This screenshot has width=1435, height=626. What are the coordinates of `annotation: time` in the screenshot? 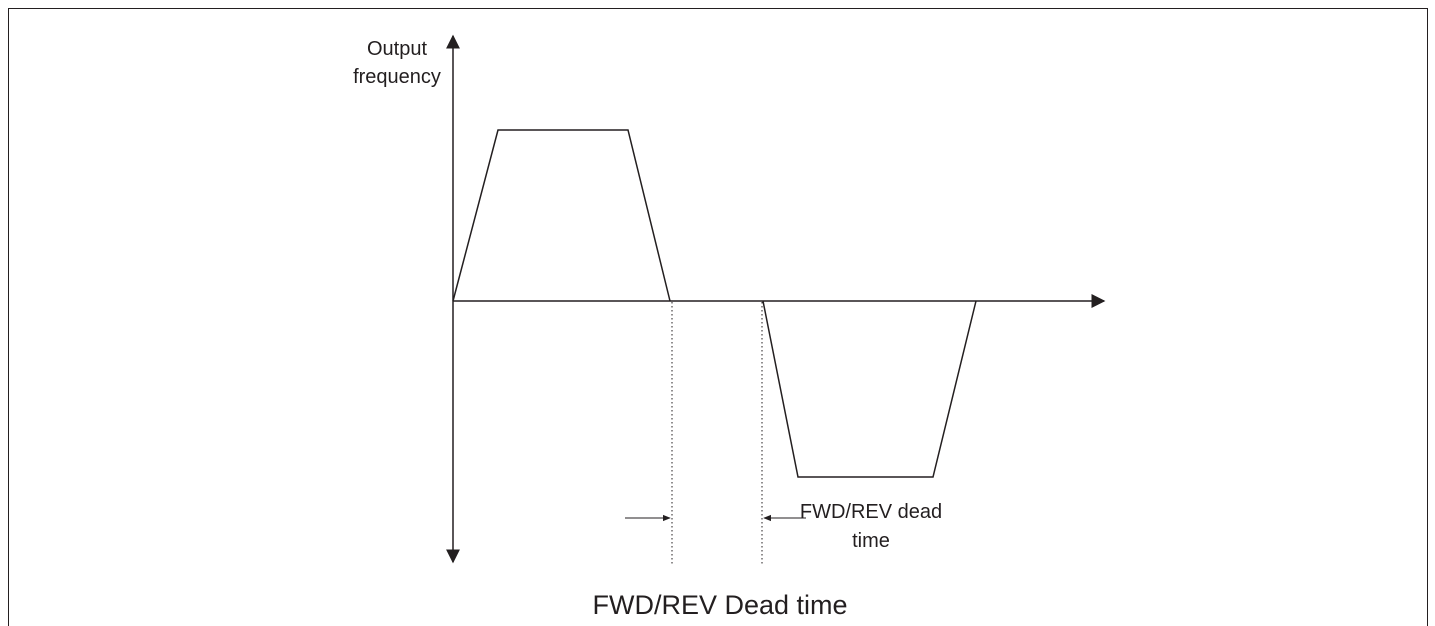 It's located at (871, 541).